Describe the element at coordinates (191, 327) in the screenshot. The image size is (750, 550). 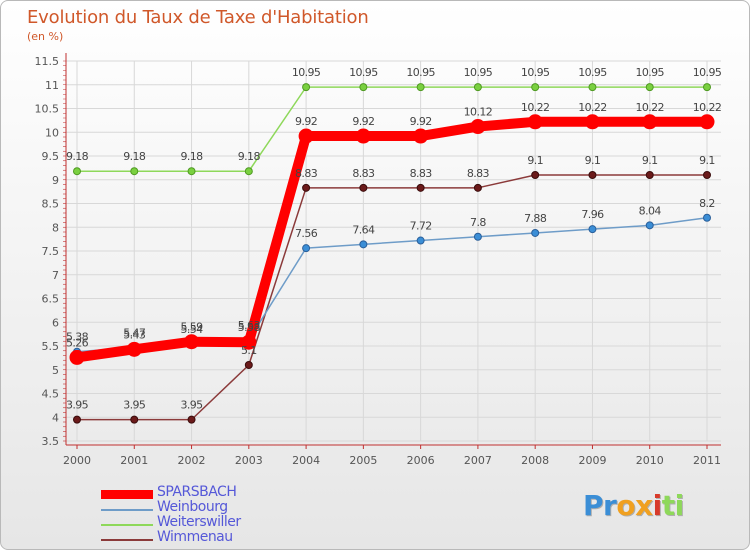
I see `data-label-sparsbach: 5.59` at that location.